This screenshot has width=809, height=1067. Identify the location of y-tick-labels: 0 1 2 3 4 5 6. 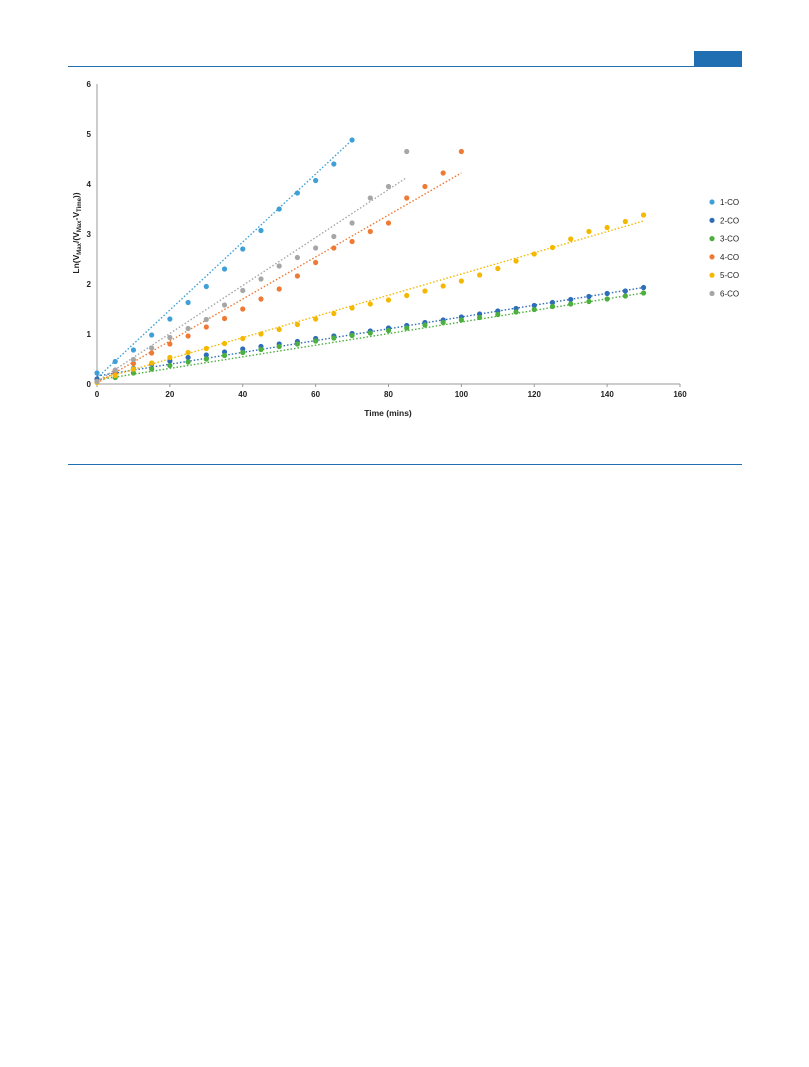
(89, 234).